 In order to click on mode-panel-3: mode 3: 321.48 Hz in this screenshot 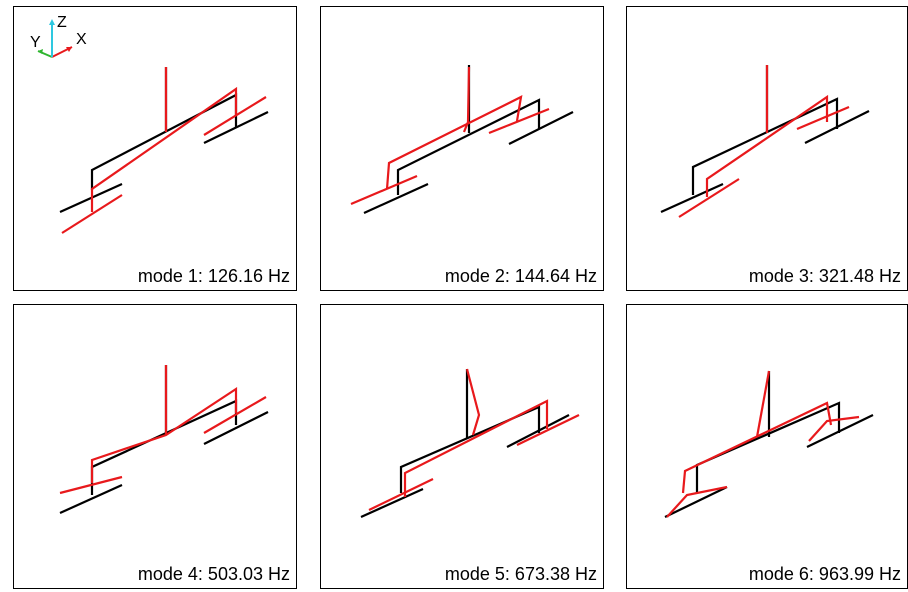, I will do `click(767, 148)`.